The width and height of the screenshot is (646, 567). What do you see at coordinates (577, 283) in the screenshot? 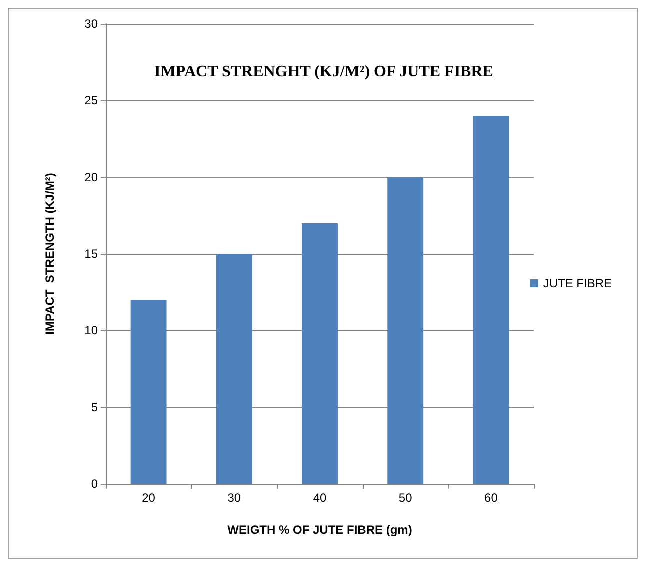
I see `legend-label: JUTE FIBRE` at bounding box center [577, 283].